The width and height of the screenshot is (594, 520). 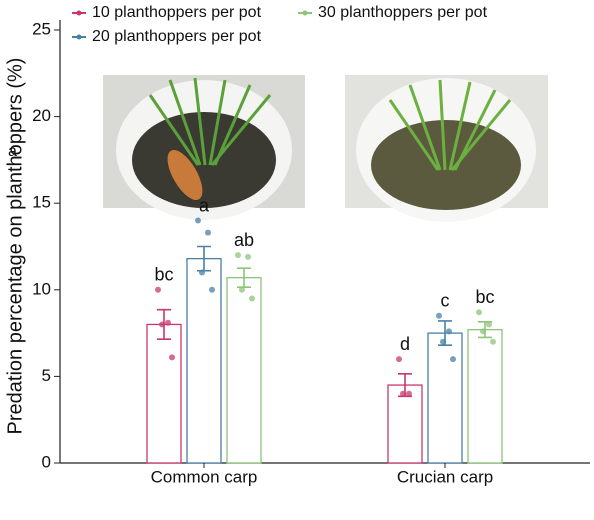 What do you see at coordinates (41, 28) in the screenshot?
I see `y-tick-label: 25` at bounding box center [41, 28].